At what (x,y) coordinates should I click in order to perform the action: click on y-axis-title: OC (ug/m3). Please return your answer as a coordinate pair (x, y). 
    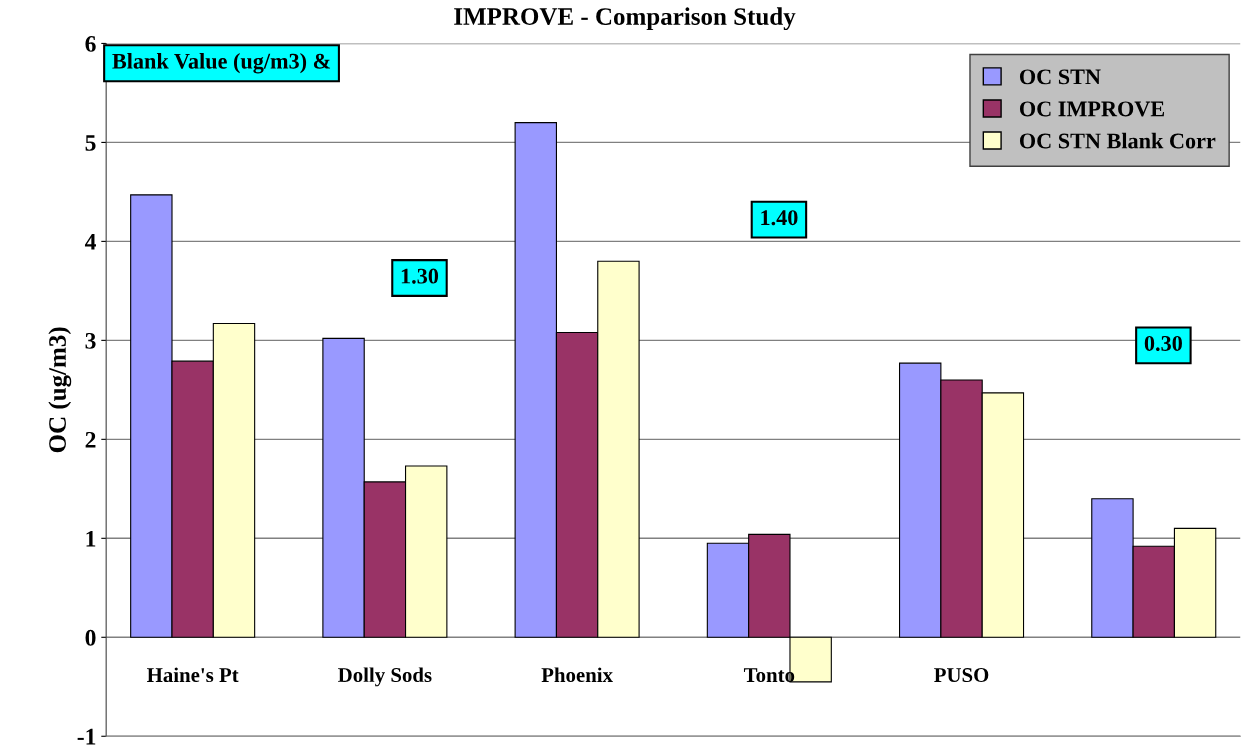
    Looking at the image, I should click on (60, 390).